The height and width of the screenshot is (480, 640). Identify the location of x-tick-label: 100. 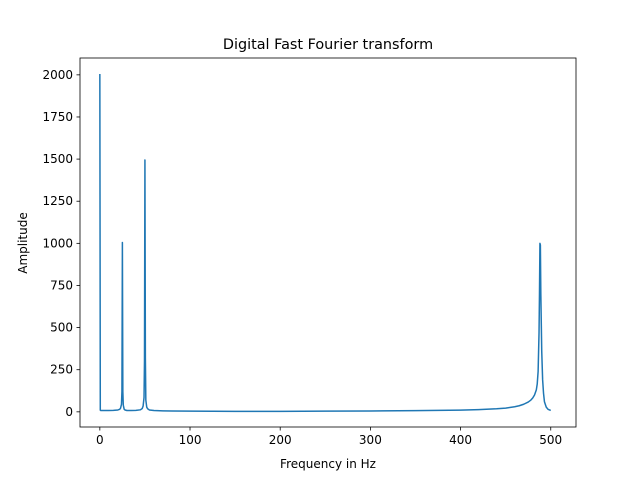
(190, 440).